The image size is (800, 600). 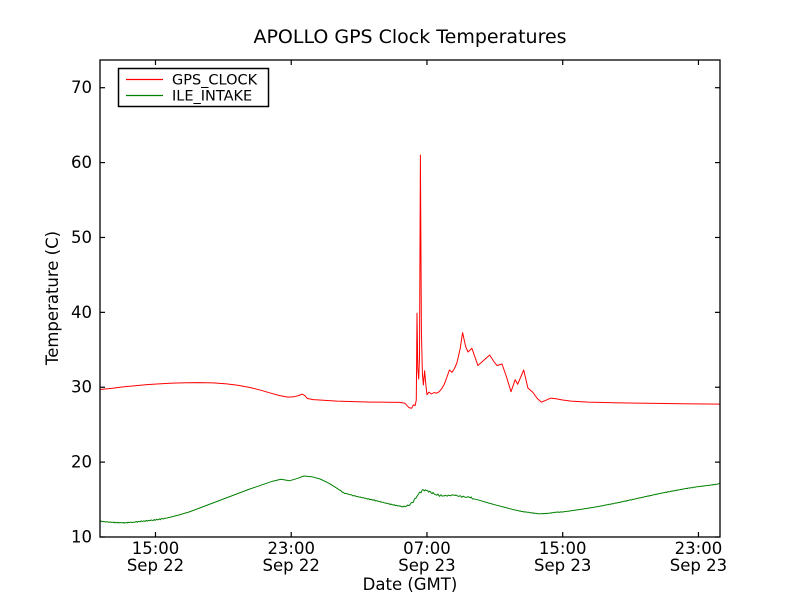 What do you see at coordinates (81, 162) in the screenshot?
I see `y-tick-label: 60` at bounding box center [81, 162].